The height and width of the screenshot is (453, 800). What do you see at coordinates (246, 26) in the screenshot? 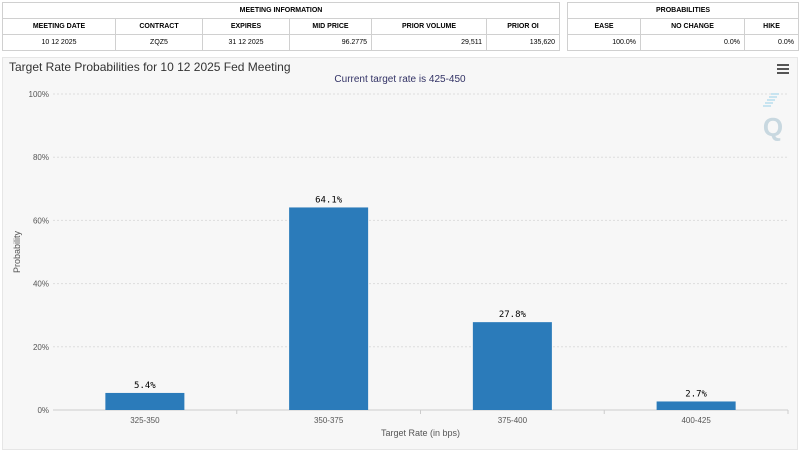
I see `col-expires: EXPIRES` at bounding box center [246, 26].